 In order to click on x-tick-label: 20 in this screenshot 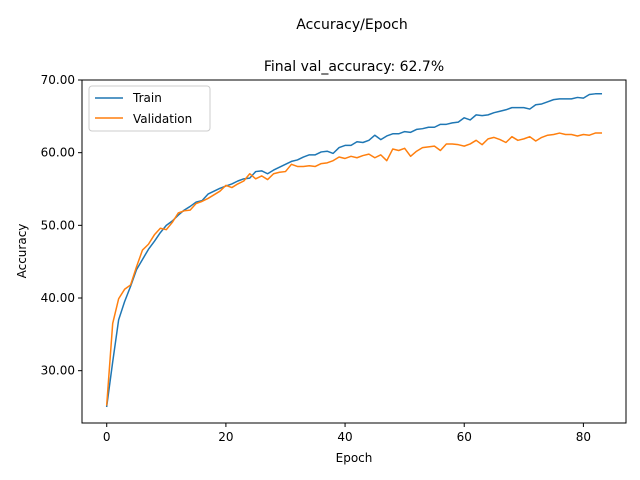, I will do `click(225, 437)`.